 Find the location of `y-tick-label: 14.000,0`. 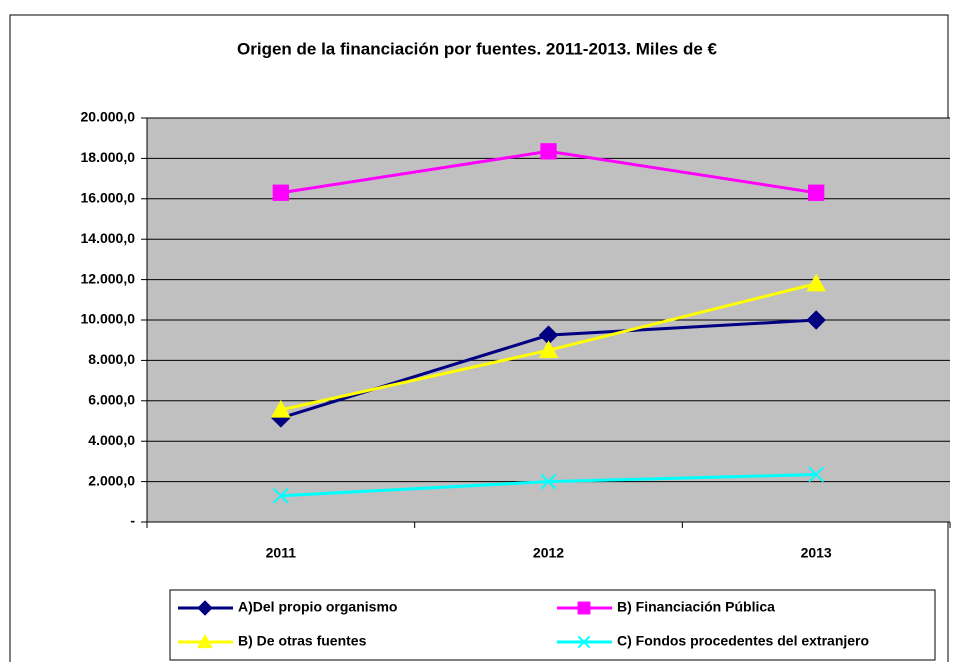

y-tick-label: 14.000,0 is located at coordinates (108, 238).